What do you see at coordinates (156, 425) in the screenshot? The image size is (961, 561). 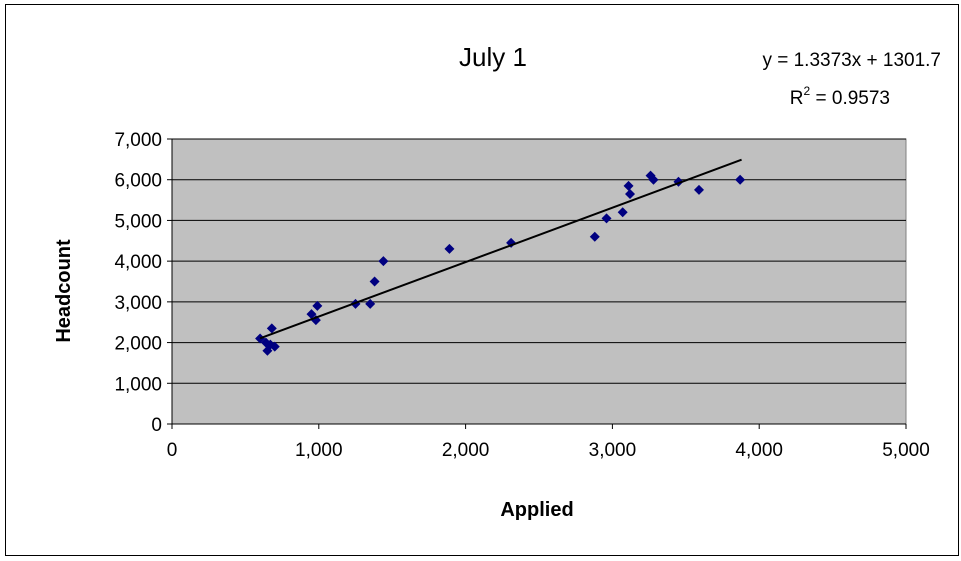 I see `y-tick-label: 0` at bounding box center [156, 425].